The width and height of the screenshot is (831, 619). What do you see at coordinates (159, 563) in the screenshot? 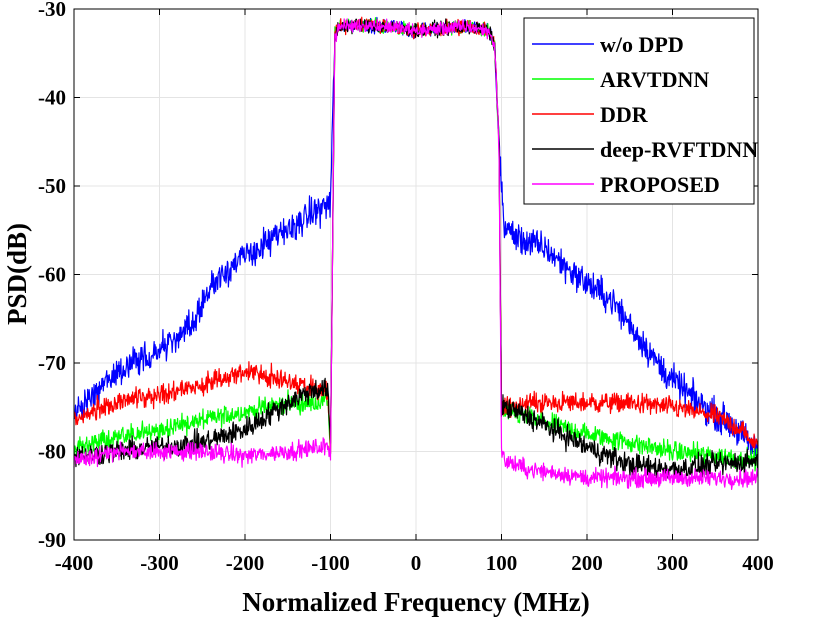
I see `x-tick-label: -300` at bounding box center [159, 563].